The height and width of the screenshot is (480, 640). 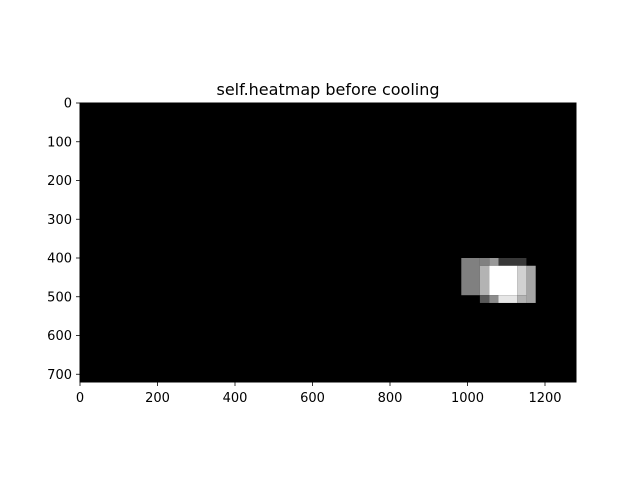 I want to click on x-tick-label: 1000, so click(x=467, y=398).